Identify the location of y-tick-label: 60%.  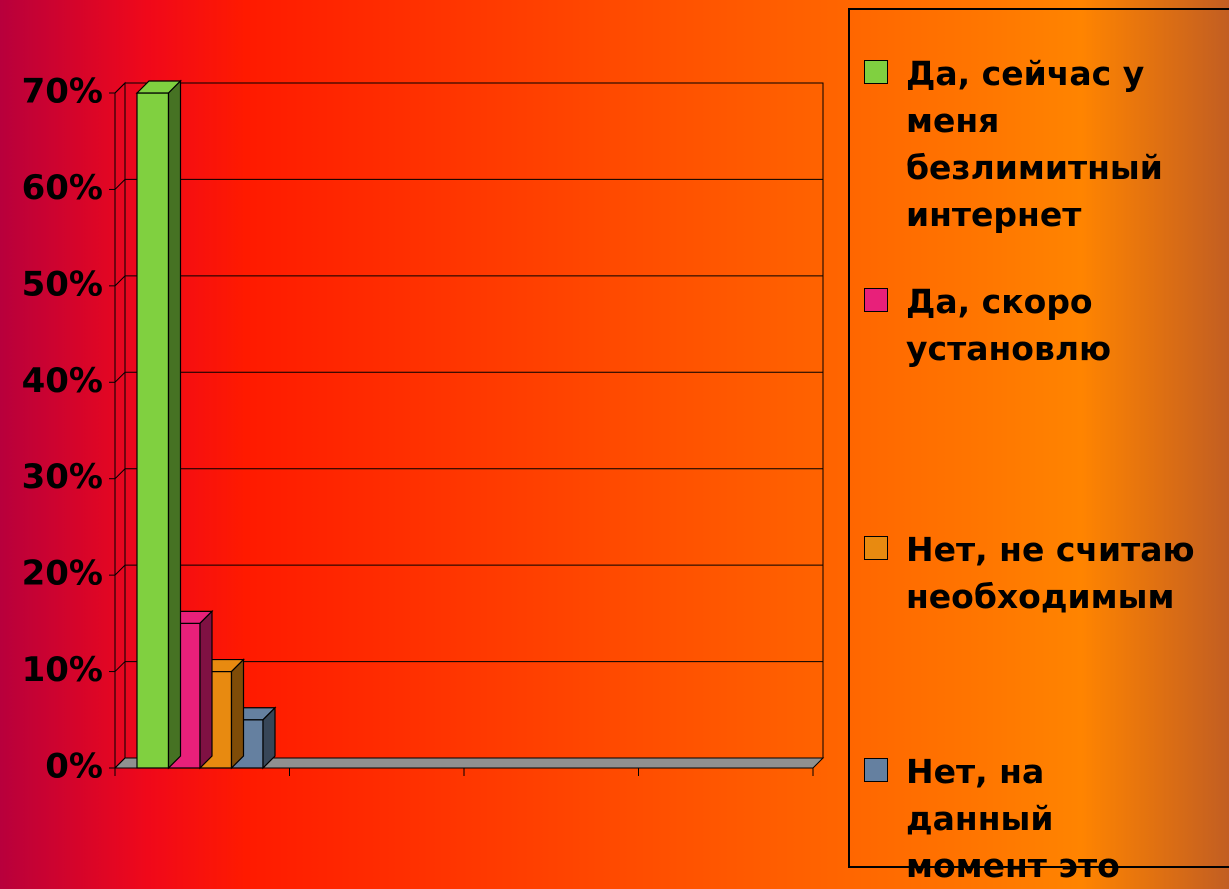
(62, 188).